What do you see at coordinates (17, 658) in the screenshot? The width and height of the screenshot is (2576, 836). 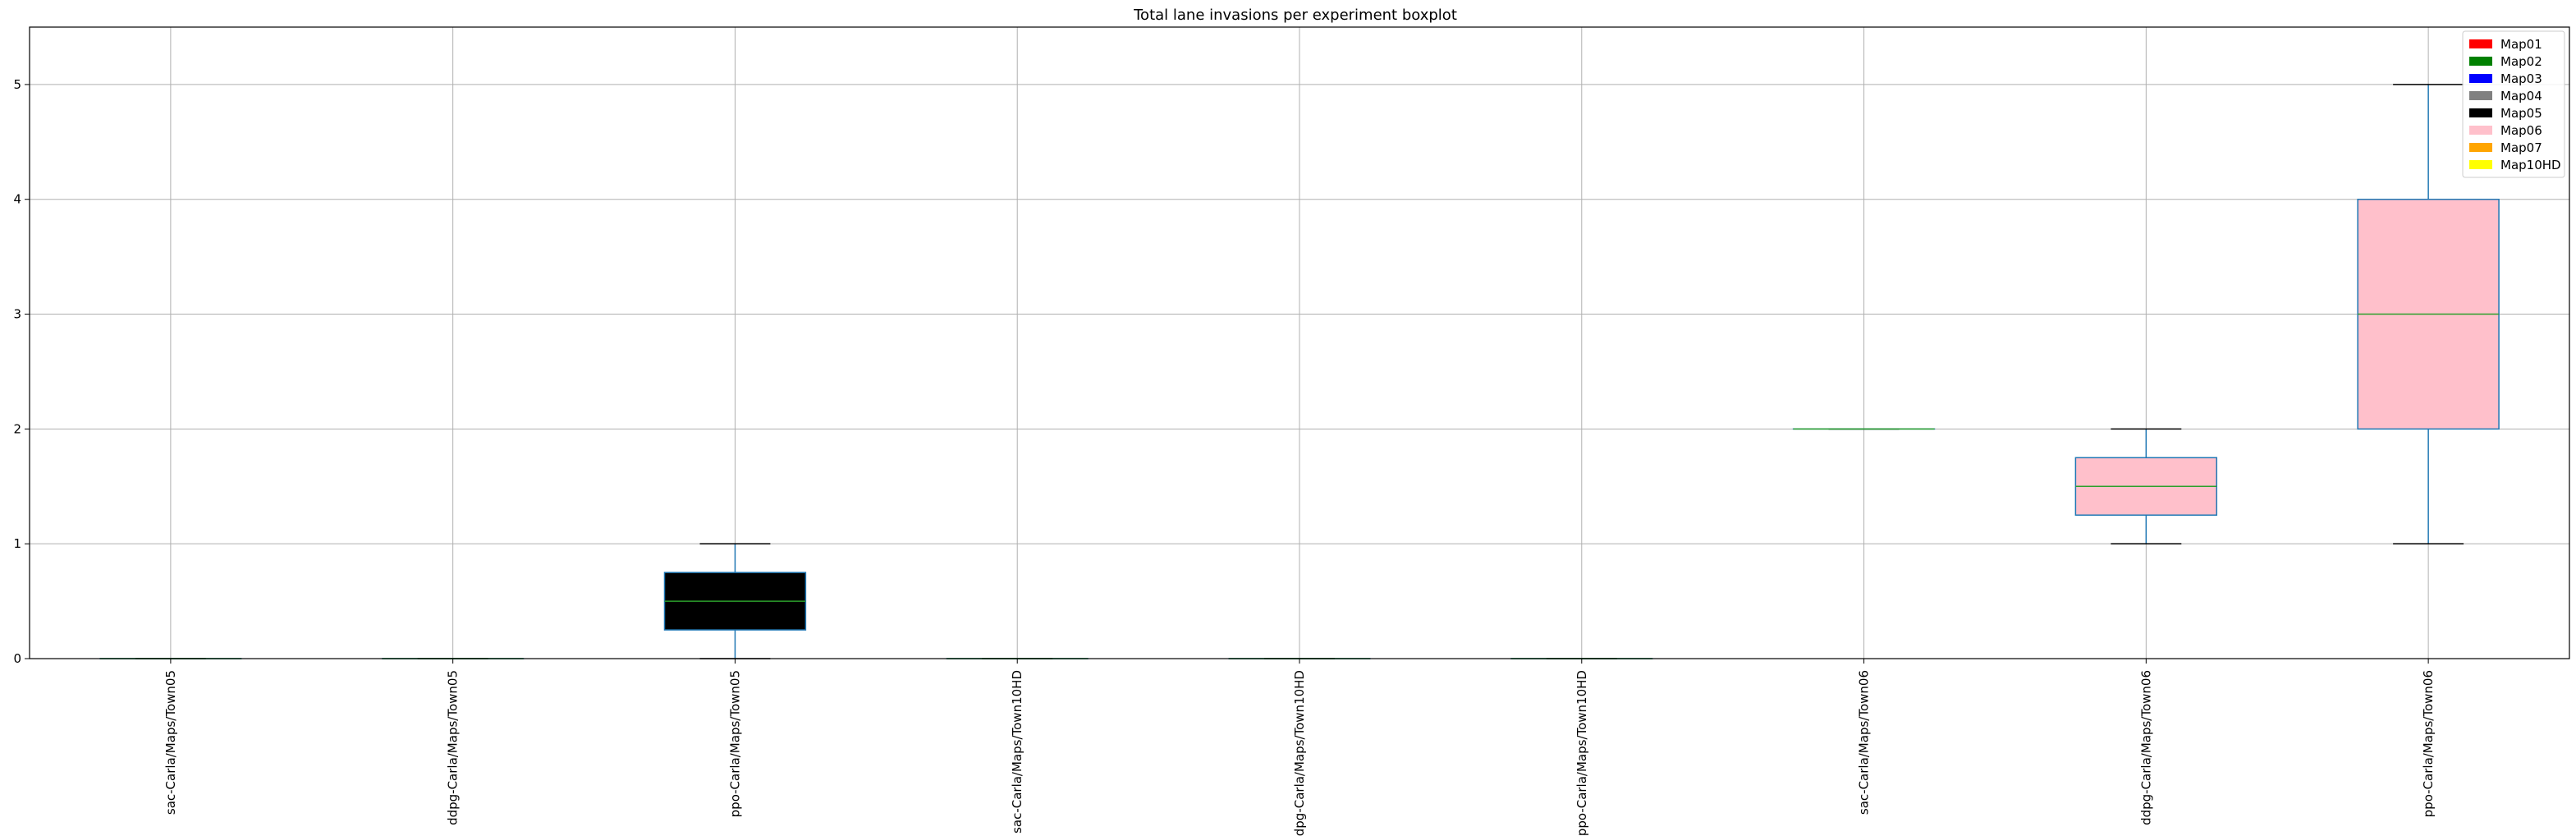 I see `y-tick-label: 0` at bounding box center [17, 658].